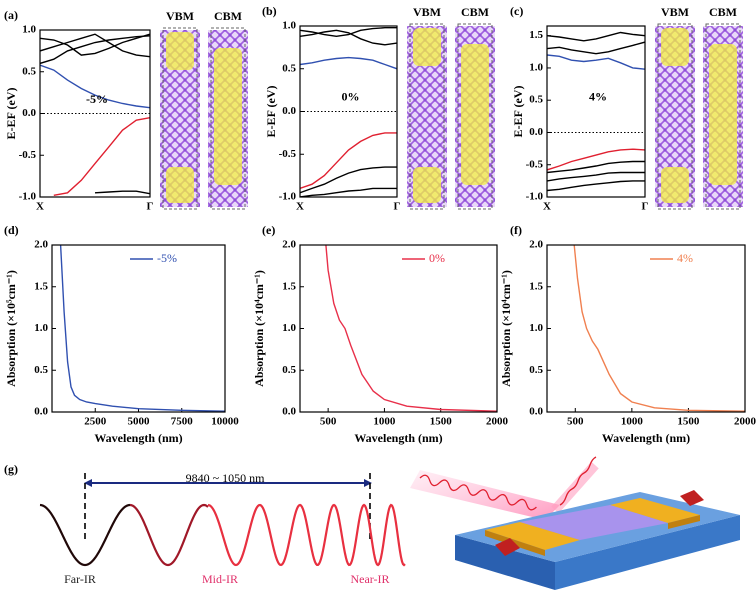 Image resolution: width=756 pixels, height=599 pixels. Describe the element at coordinates (11, 469) in the screenshot. I see `panel-label: (g)` at that location.